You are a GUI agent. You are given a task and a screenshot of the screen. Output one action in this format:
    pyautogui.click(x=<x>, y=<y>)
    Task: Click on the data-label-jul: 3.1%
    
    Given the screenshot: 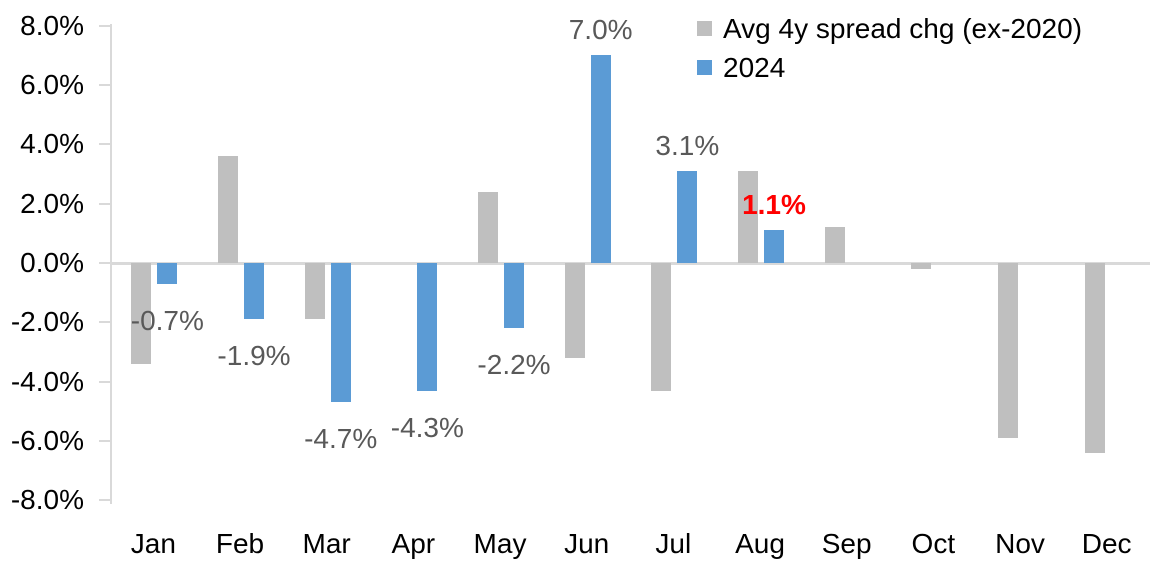 What is the action you would take?
    pyautogui.click(x=687, y=146)
    